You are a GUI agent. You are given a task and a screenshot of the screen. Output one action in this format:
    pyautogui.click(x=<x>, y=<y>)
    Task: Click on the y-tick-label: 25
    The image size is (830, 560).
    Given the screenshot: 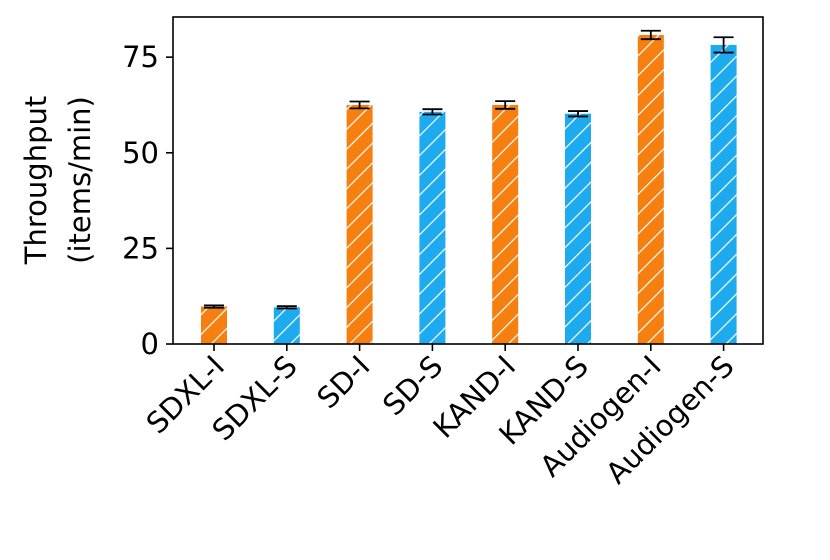 What is the action you would take?
    pyautogui.click(x=140, y=248)
    